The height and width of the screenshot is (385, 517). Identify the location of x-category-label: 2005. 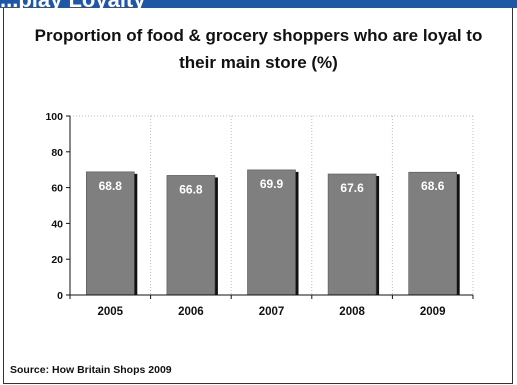
(111, 312).